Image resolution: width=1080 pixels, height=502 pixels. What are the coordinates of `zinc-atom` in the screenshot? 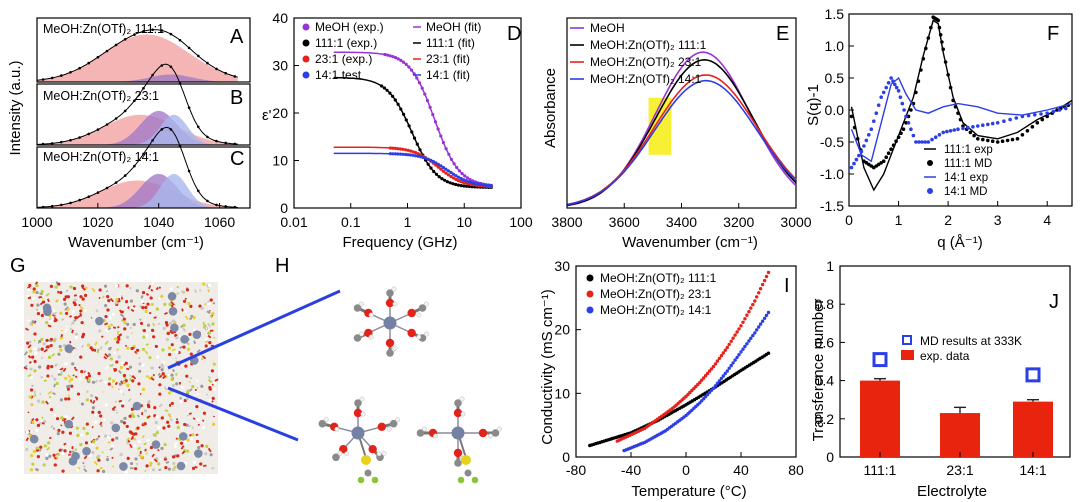 It's located at (116, 428).